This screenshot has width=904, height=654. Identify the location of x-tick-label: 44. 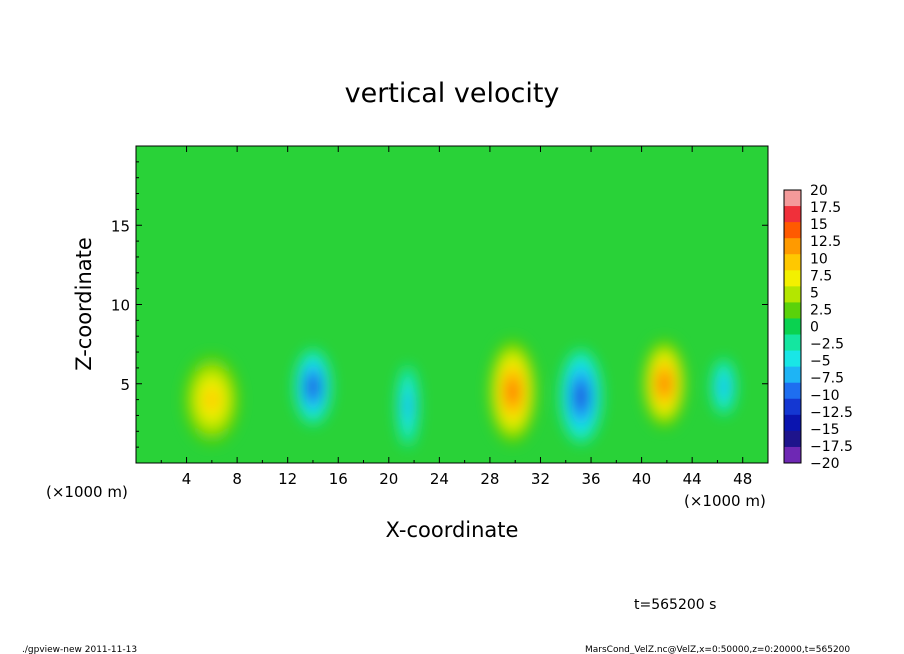
(692, 479).